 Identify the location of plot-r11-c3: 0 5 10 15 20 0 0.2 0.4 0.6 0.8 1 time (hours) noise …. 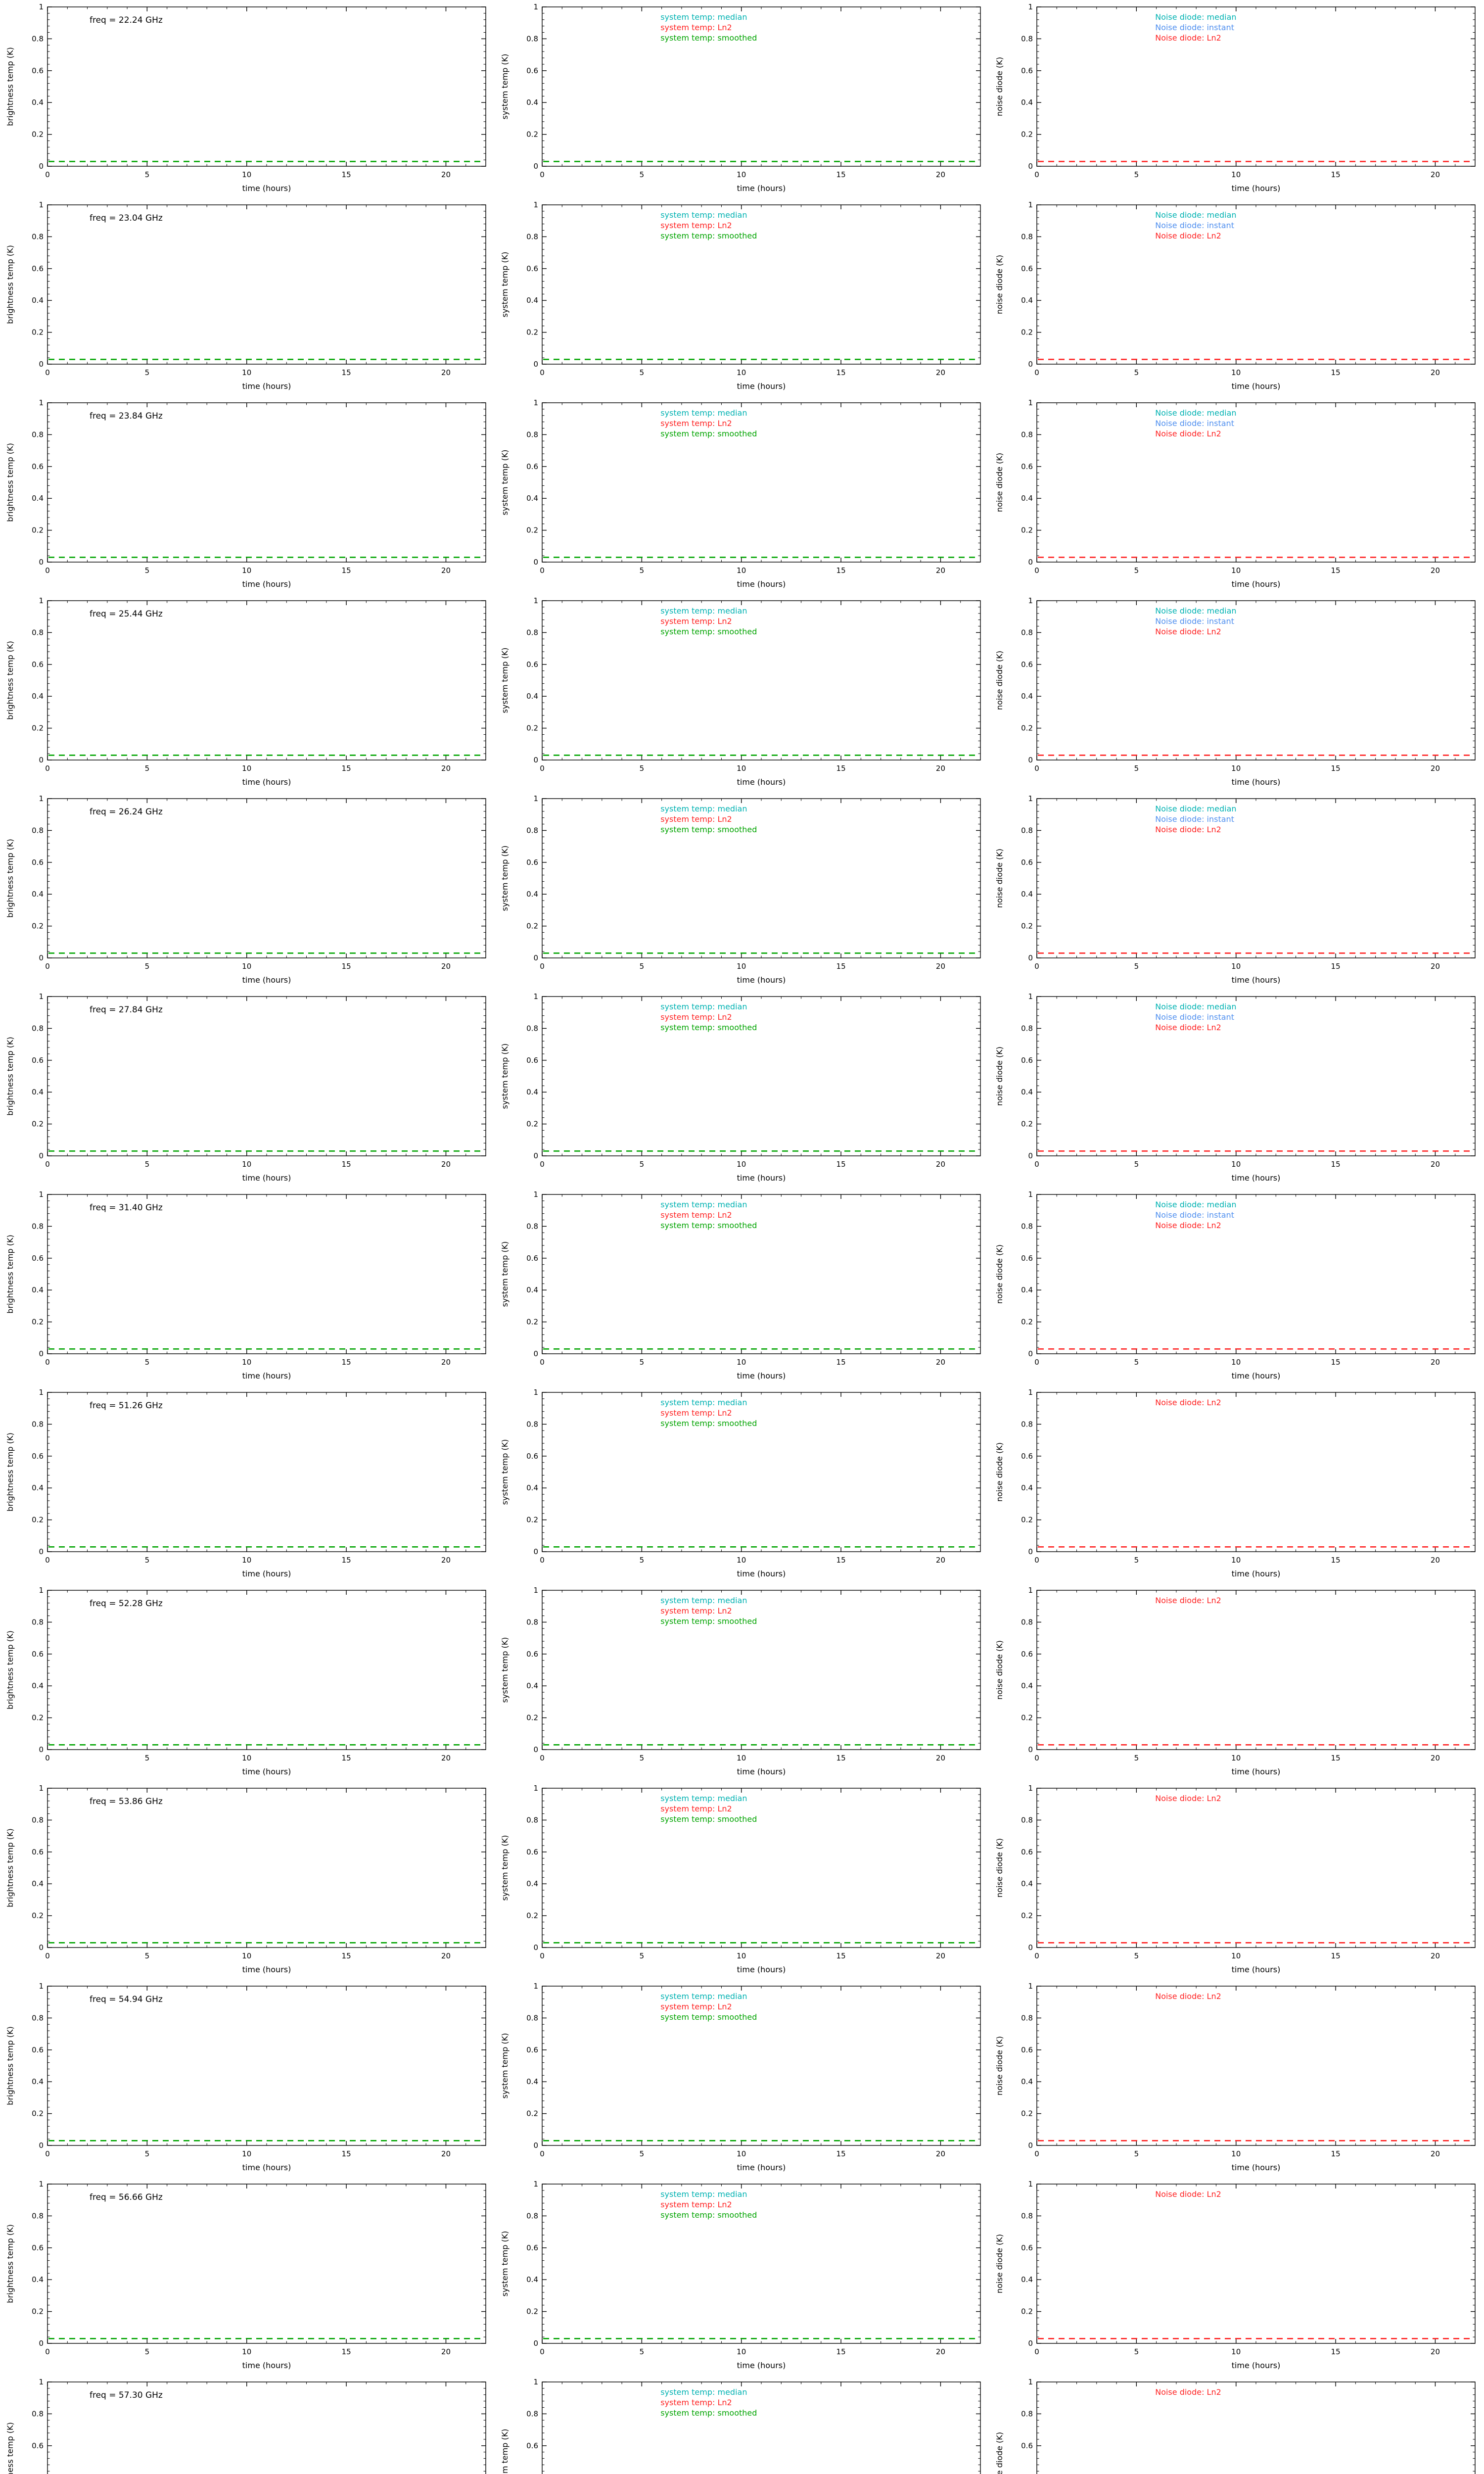
(1235, 2077).